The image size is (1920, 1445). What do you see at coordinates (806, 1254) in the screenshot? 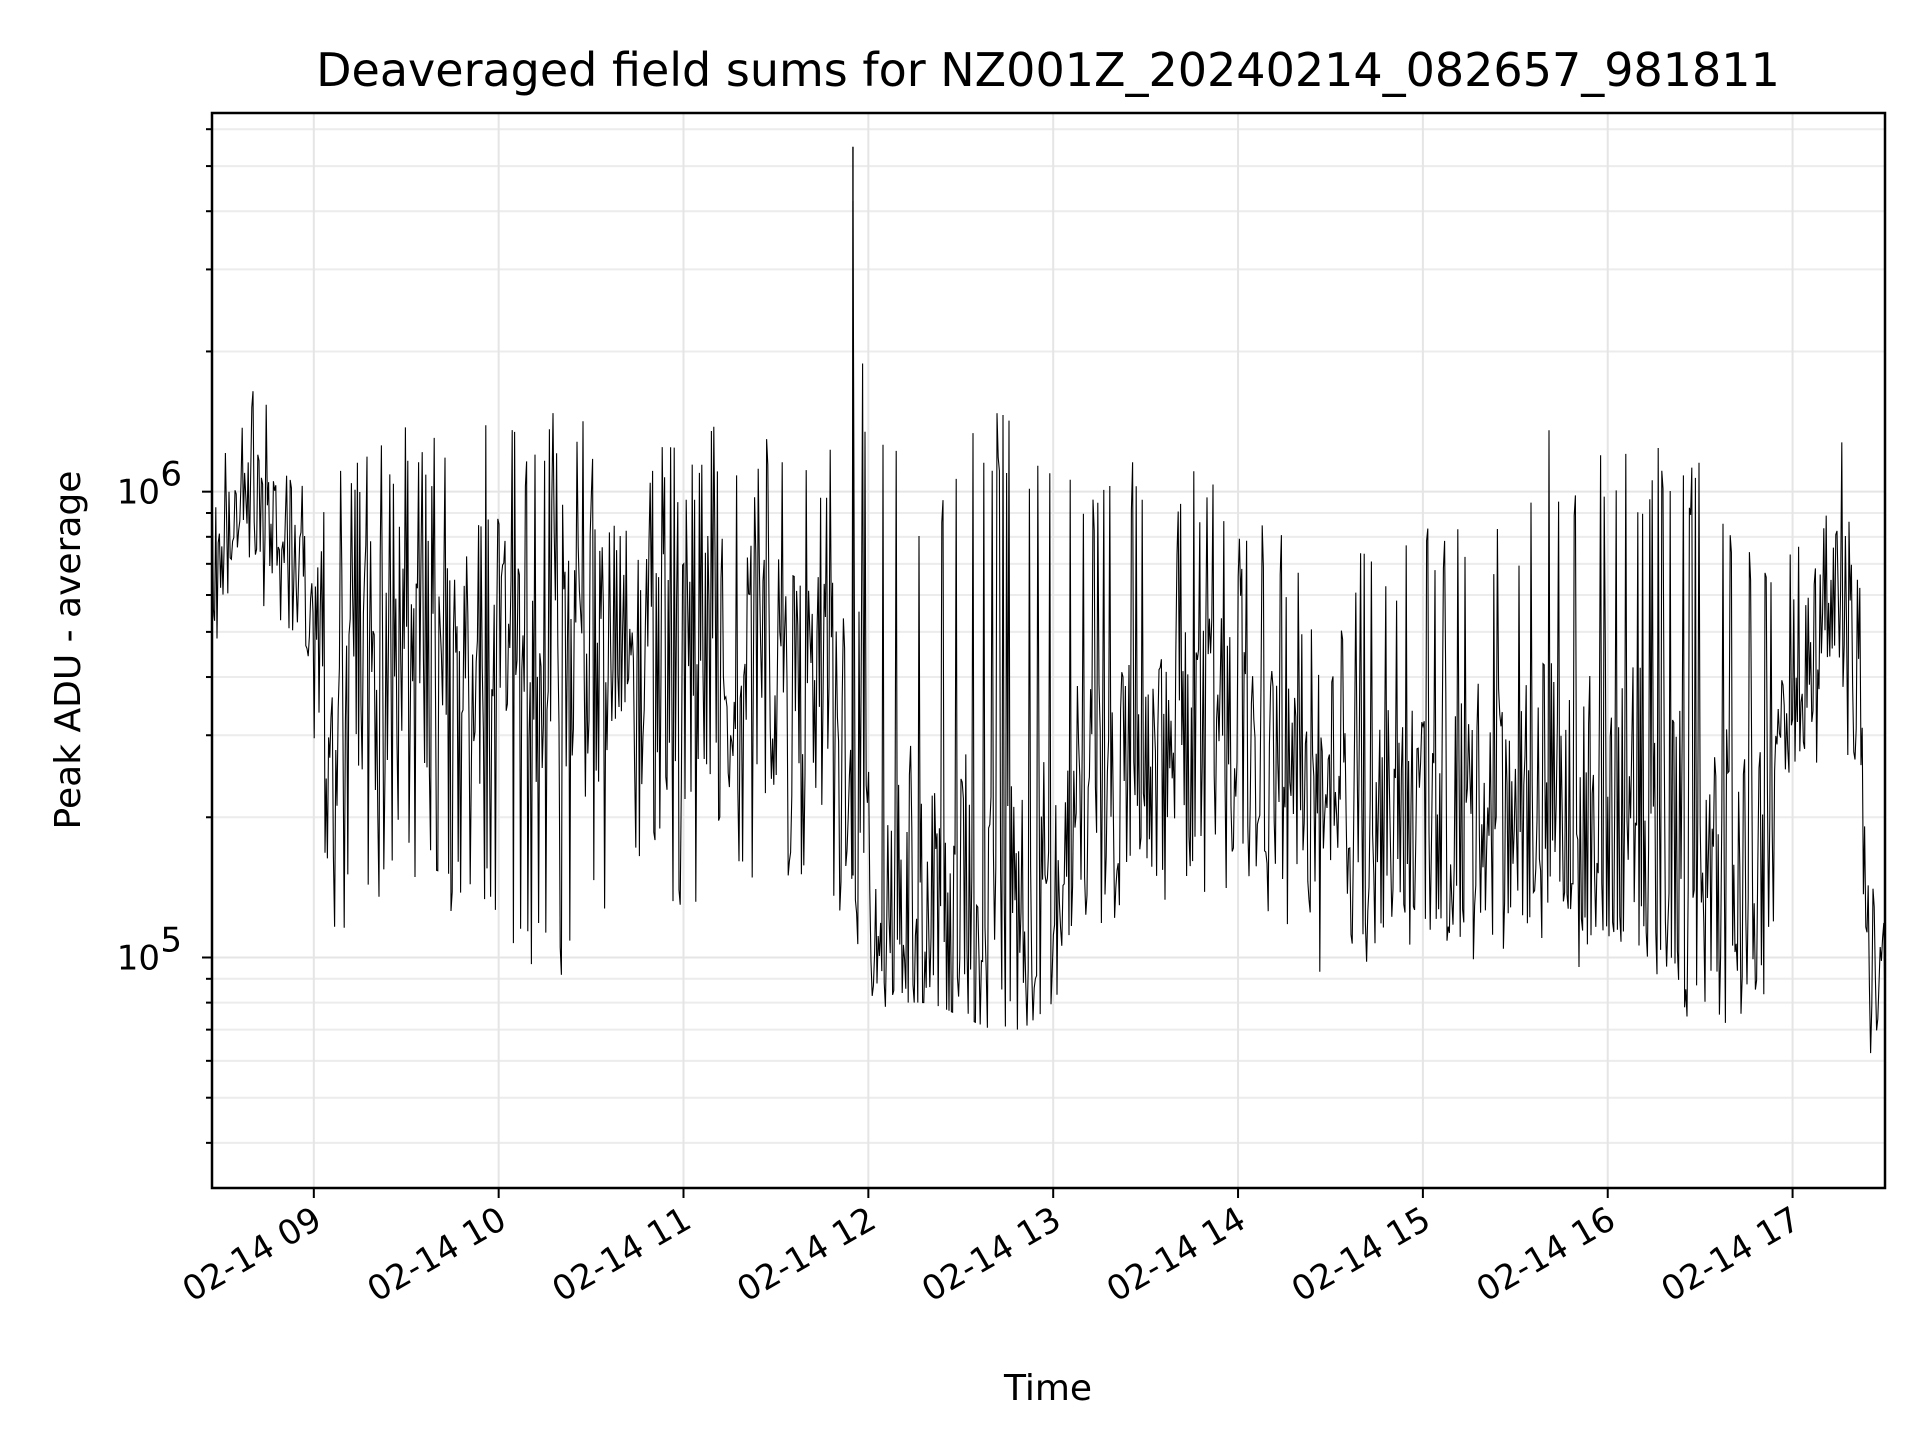
I see `x-tick-label: 02-14 12` at bounding box center [806, 1254].